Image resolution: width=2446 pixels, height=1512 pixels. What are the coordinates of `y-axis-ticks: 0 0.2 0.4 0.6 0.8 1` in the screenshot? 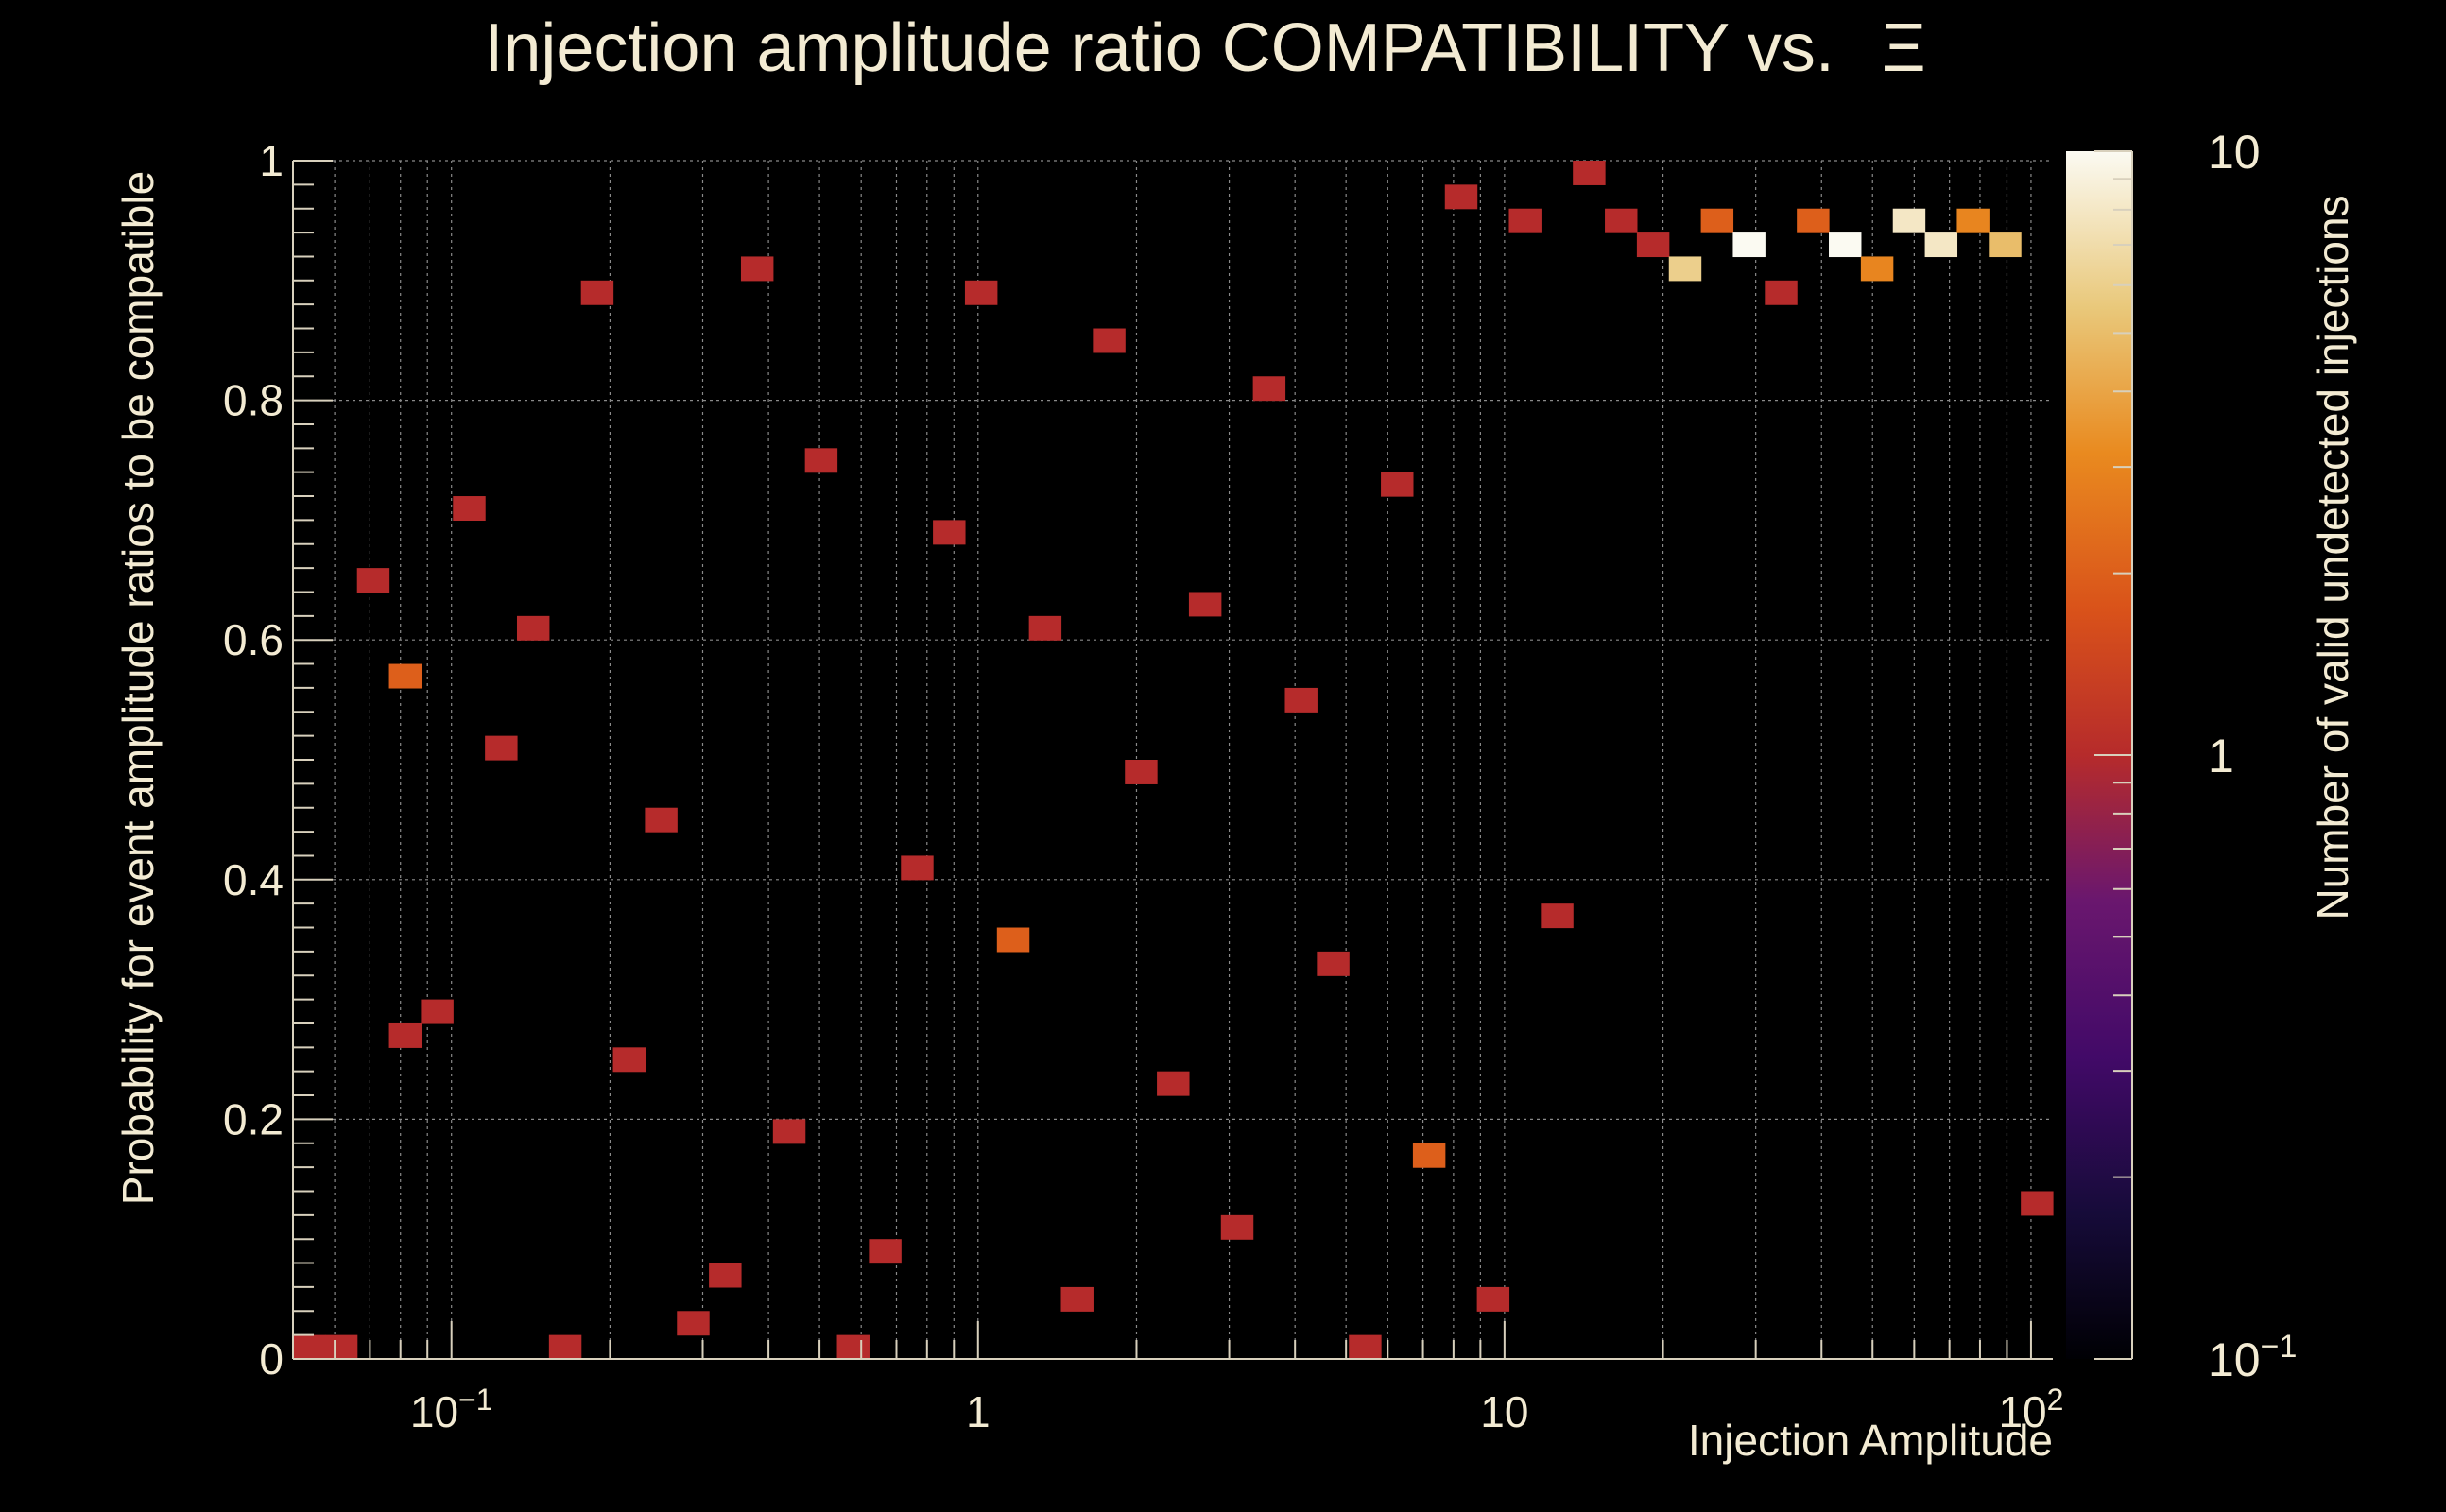 It's located at (278, 759).